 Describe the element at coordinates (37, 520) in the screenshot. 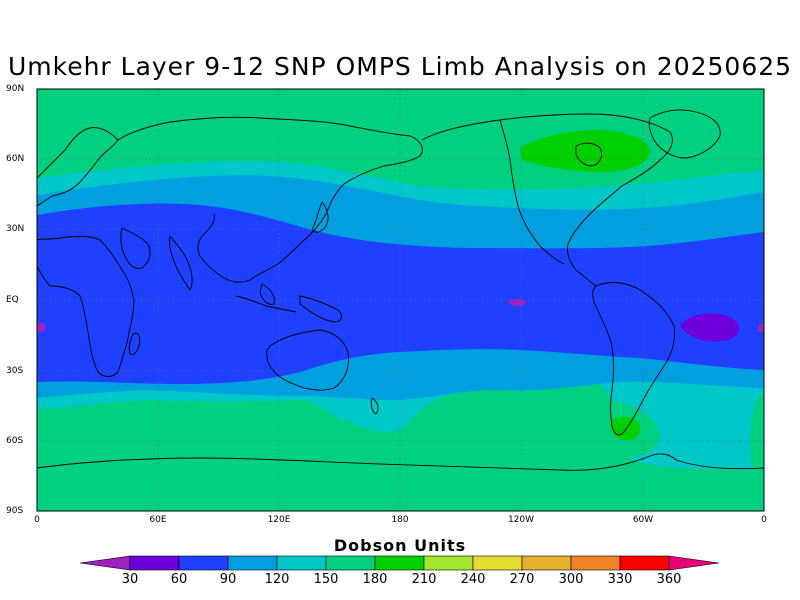

I see `lon-tick-0-west: 0` at that location.